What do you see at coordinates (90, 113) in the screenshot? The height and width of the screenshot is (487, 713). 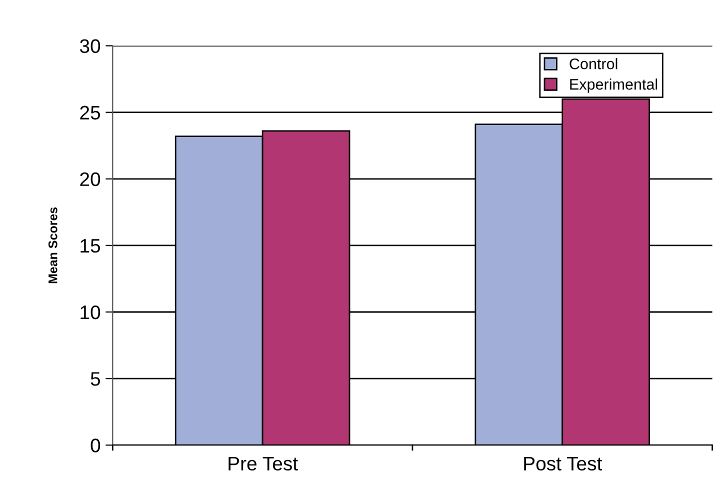 I see `y-tick-label: 25` at bounding box center [90, 113].